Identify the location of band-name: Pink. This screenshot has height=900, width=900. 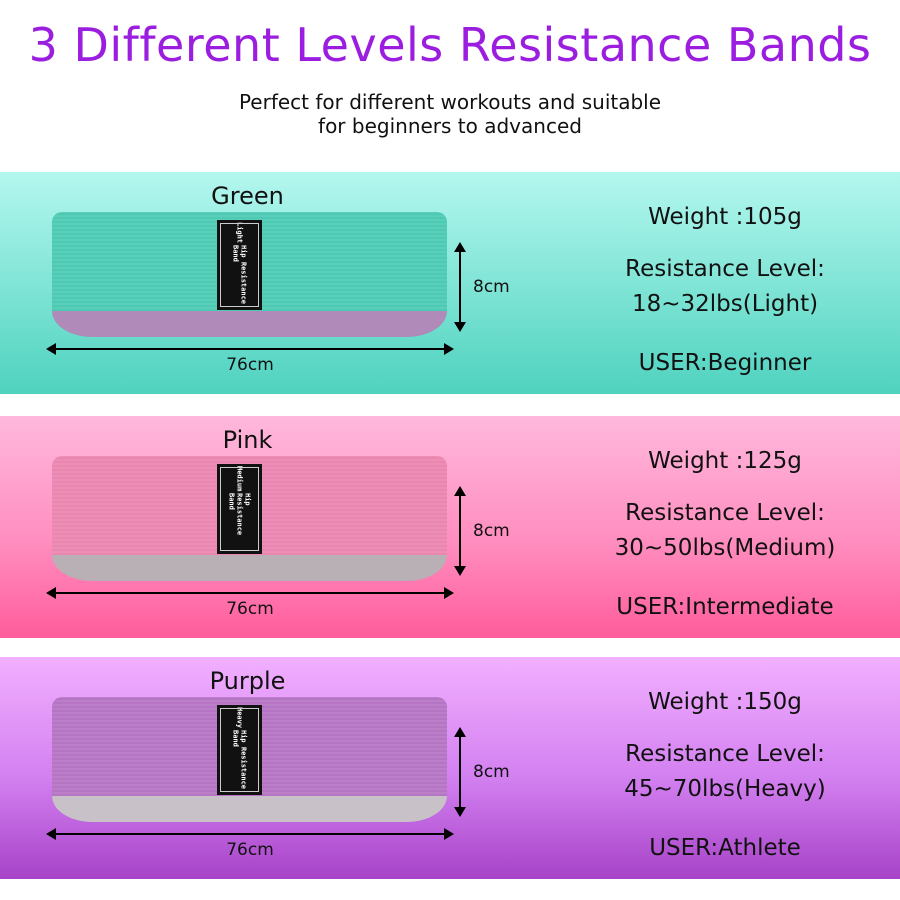
(247, 440).